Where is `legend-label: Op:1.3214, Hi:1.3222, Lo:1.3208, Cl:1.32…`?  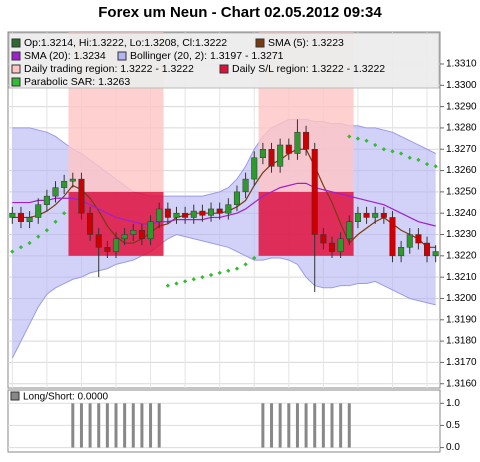
legend-label: Op:1.3214, Hi:1.3222, Lo:1.3208, Cl:1.32… is located at coordinates (125, 43).